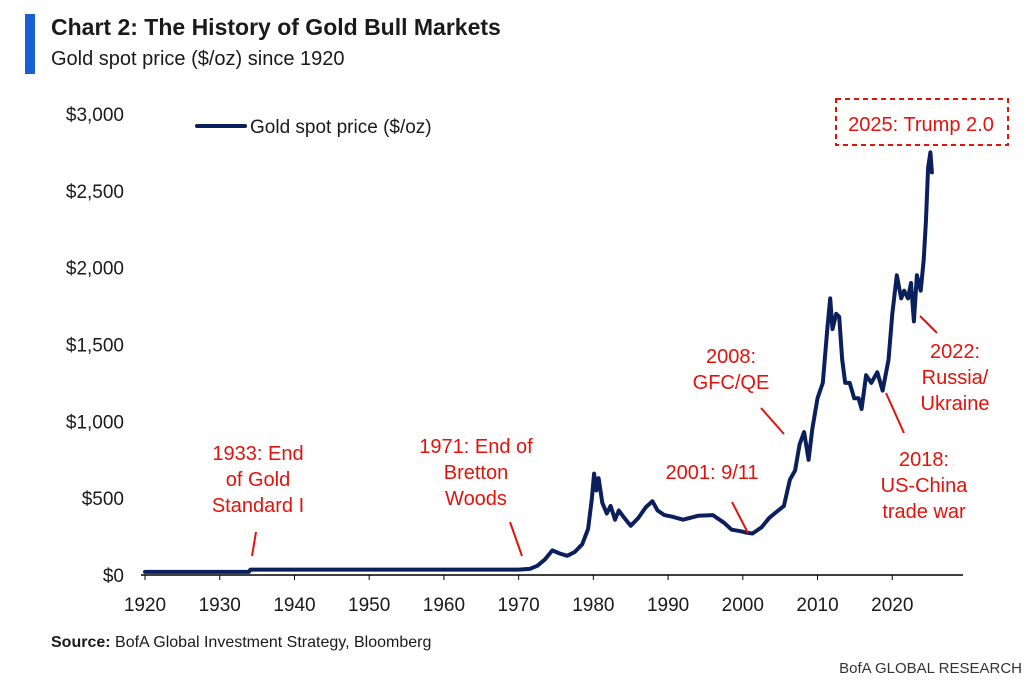  What do you see at coordinates (731, 357) in the screenshot?
I see `annotation-label: 2008:` at bounding box center [731, 357].